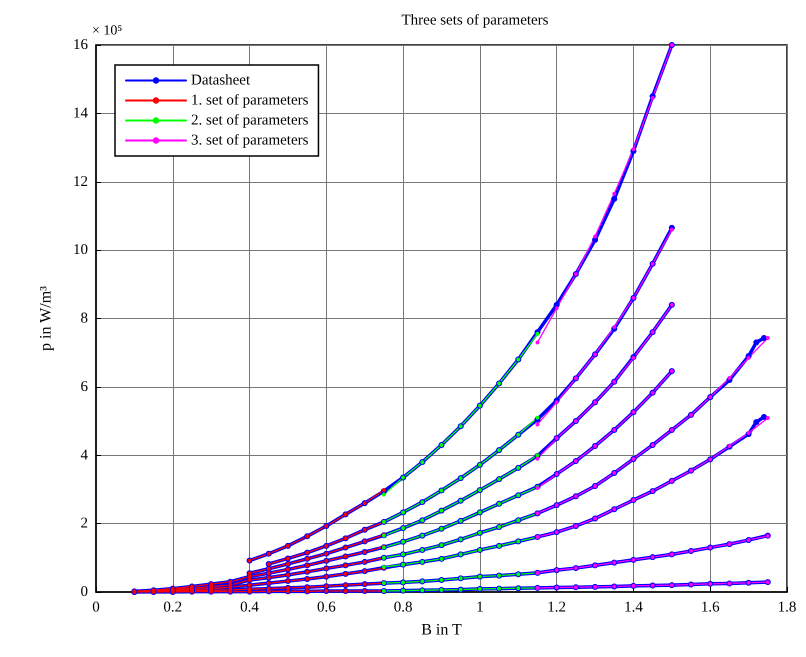 This screenshot has height=657, width=806. Describe the element at coordinates (556, 608) in the screenshot. I see `x-tick-label: 1.2` at that location.